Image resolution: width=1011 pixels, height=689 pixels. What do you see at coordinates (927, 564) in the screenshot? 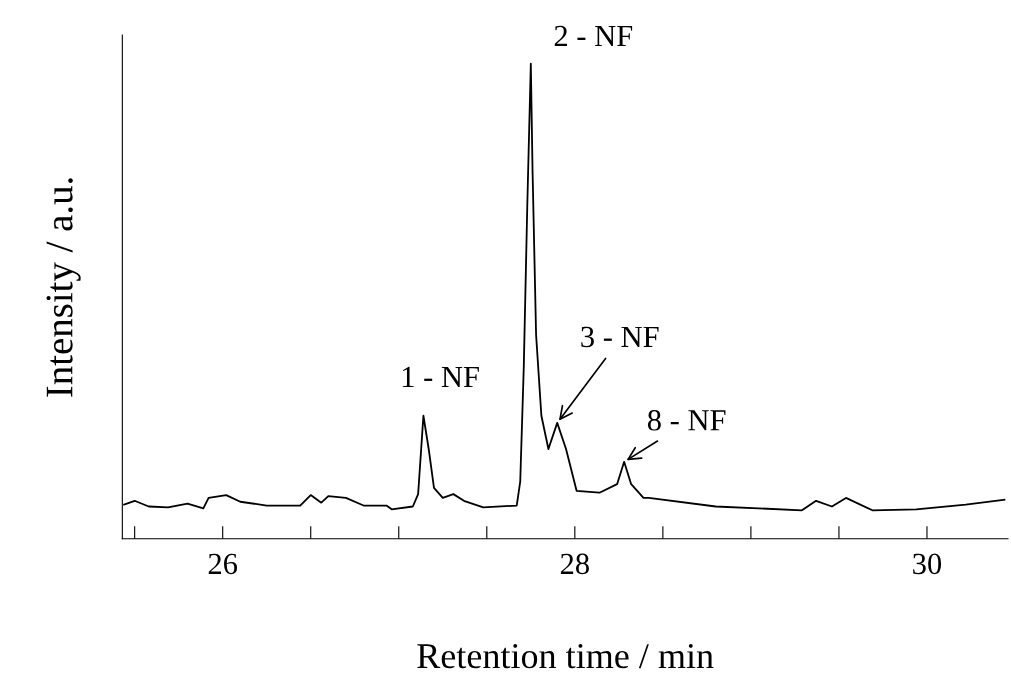
I see `x-tick-label: 30` at bounding box center [927, 564].